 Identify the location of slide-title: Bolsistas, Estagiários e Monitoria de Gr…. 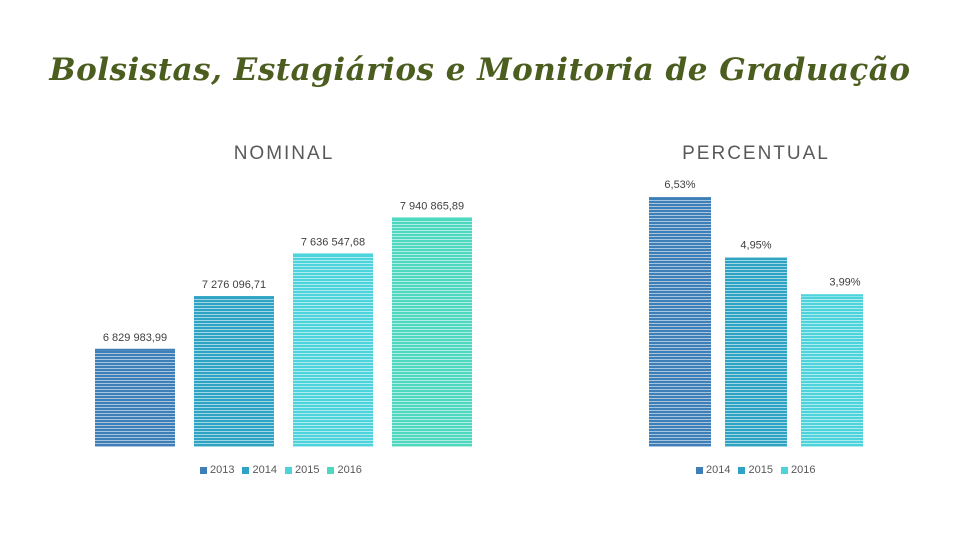
(480, 70).